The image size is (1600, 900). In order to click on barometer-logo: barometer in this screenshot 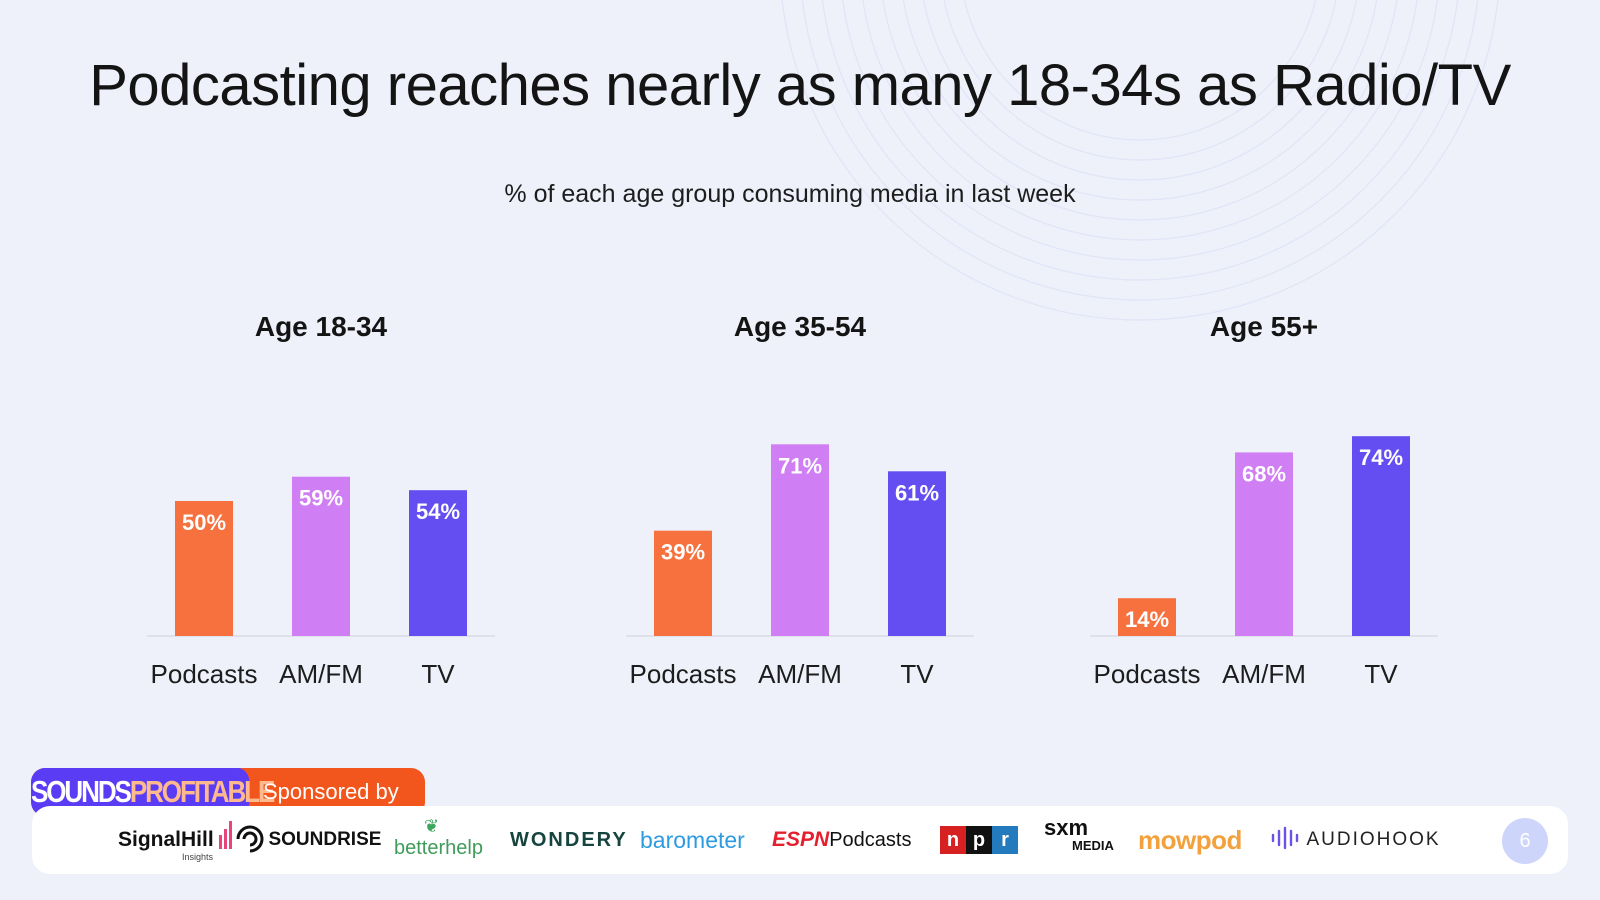, I will do `click(692, 840)`.